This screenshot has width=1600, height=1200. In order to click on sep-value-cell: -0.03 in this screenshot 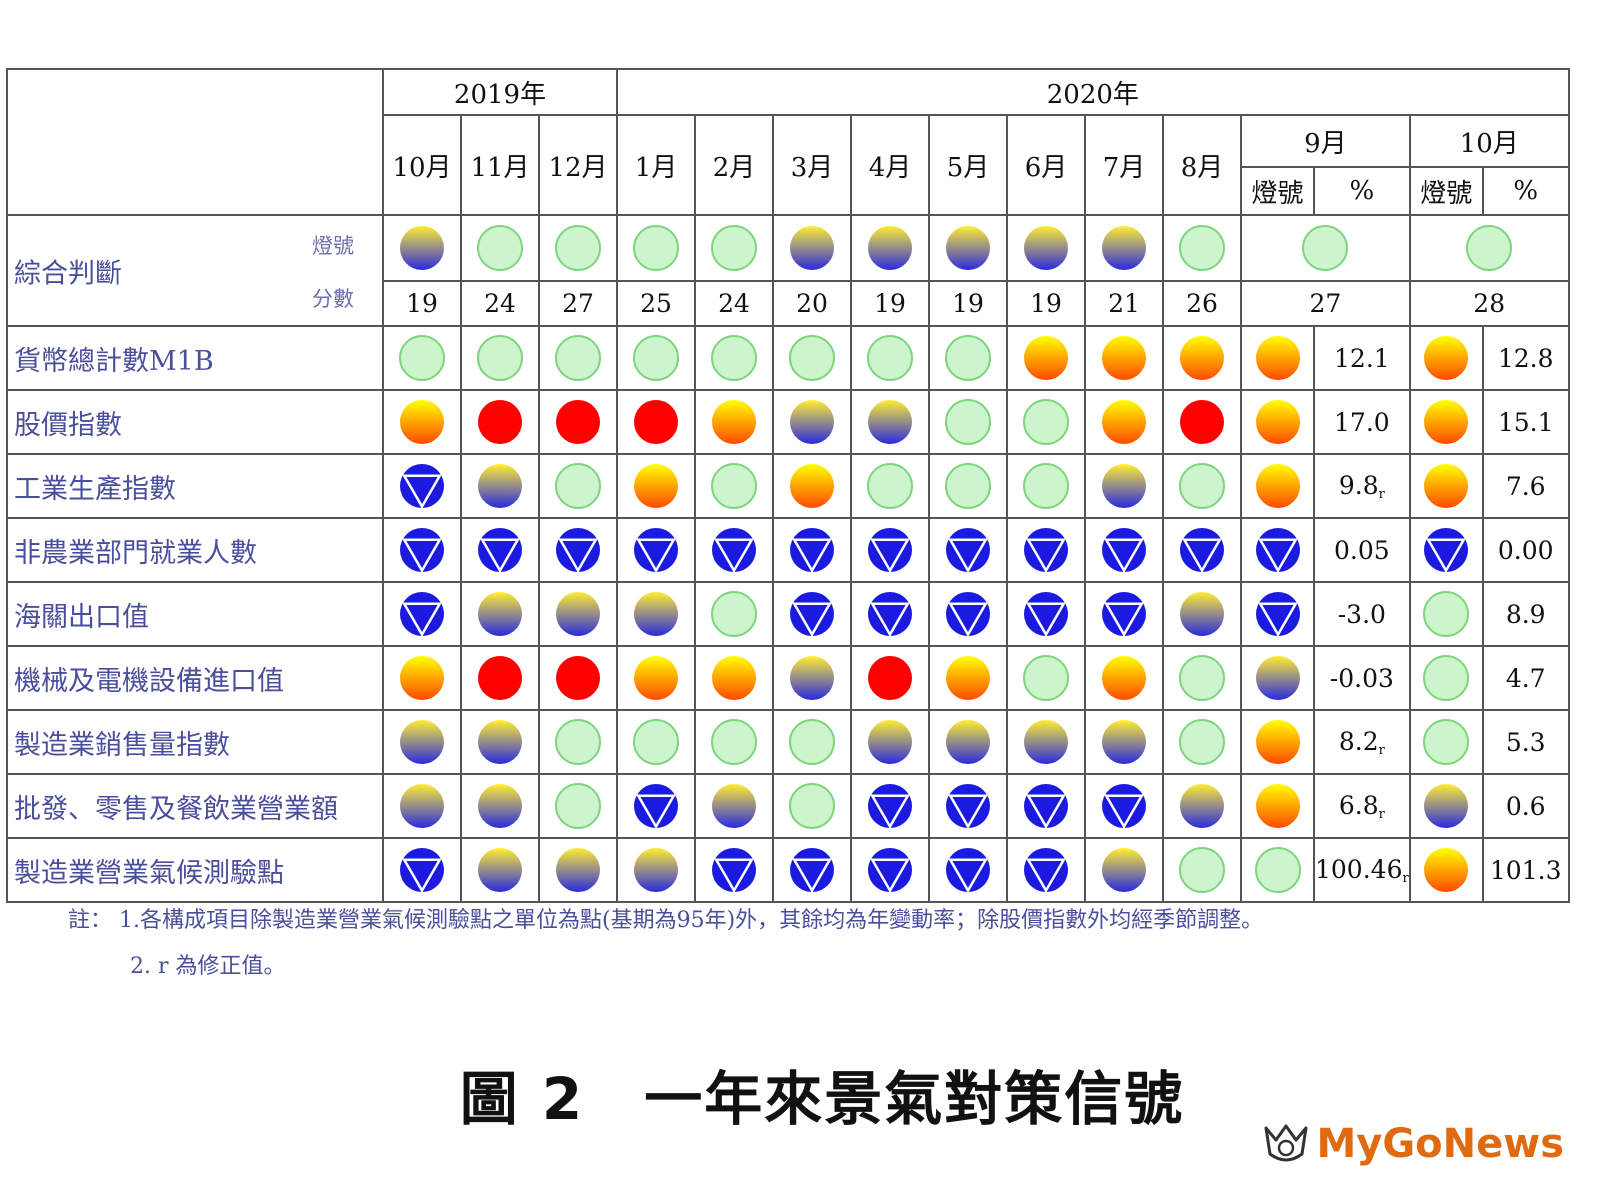, I will do `click(1362, 678)`.